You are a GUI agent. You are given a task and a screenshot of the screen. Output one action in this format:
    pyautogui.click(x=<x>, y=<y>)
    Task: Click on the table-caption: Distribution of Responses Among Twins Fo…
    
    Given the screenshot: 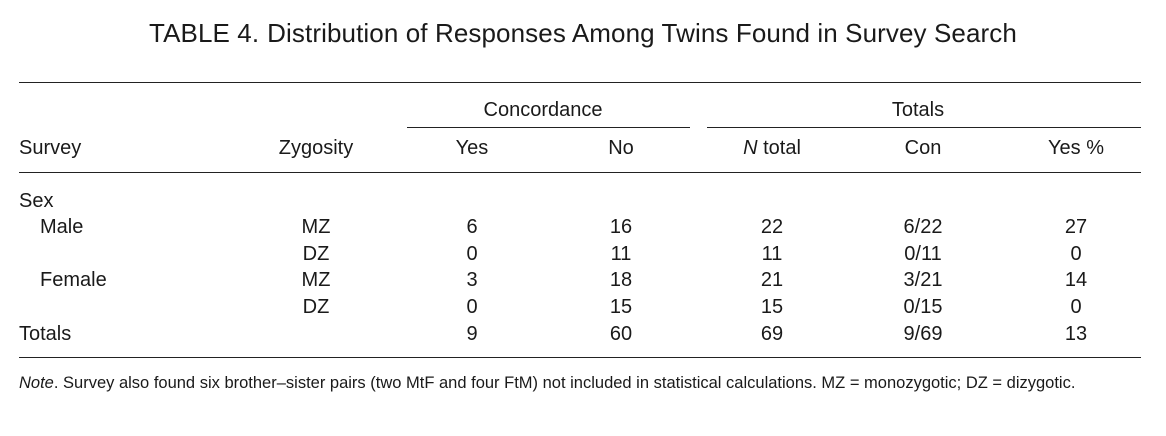 What is the action you would take?
    pyautogui.click(x=642, y=33)
    